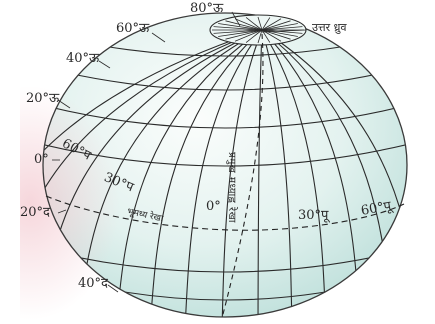  What do you see at coordinates (313, 215) in the screenshot?
I see `label-lon-30e: 30°पू` at bounding box center [313, 215].